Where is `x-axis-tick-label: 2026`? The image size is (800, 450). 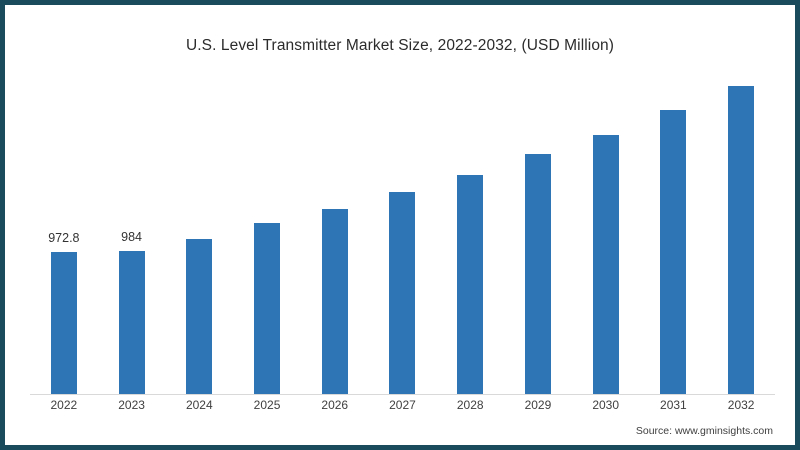 x-axis-tick-label: 2026 is located at coordinates (335, 405).